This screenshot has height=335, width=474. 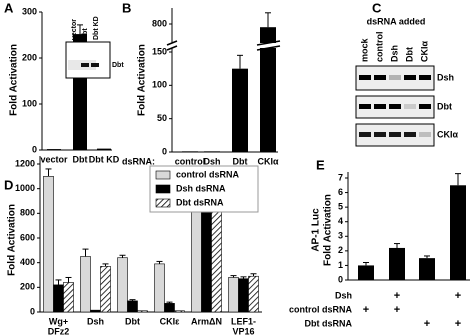 What do you see at coordinates (321, 309) in the screenshot?
I see `condition-label: control dsRNA` at bounding box center [321, 309].